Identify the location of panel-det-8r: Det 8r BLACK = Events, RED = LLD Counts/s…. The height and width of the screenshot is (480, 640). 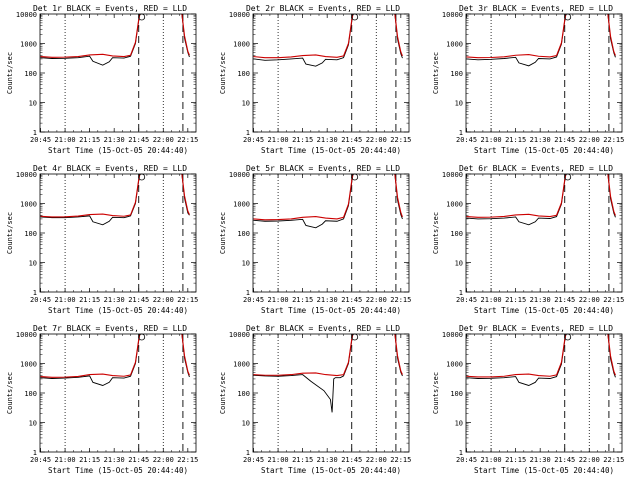
(315, 399).